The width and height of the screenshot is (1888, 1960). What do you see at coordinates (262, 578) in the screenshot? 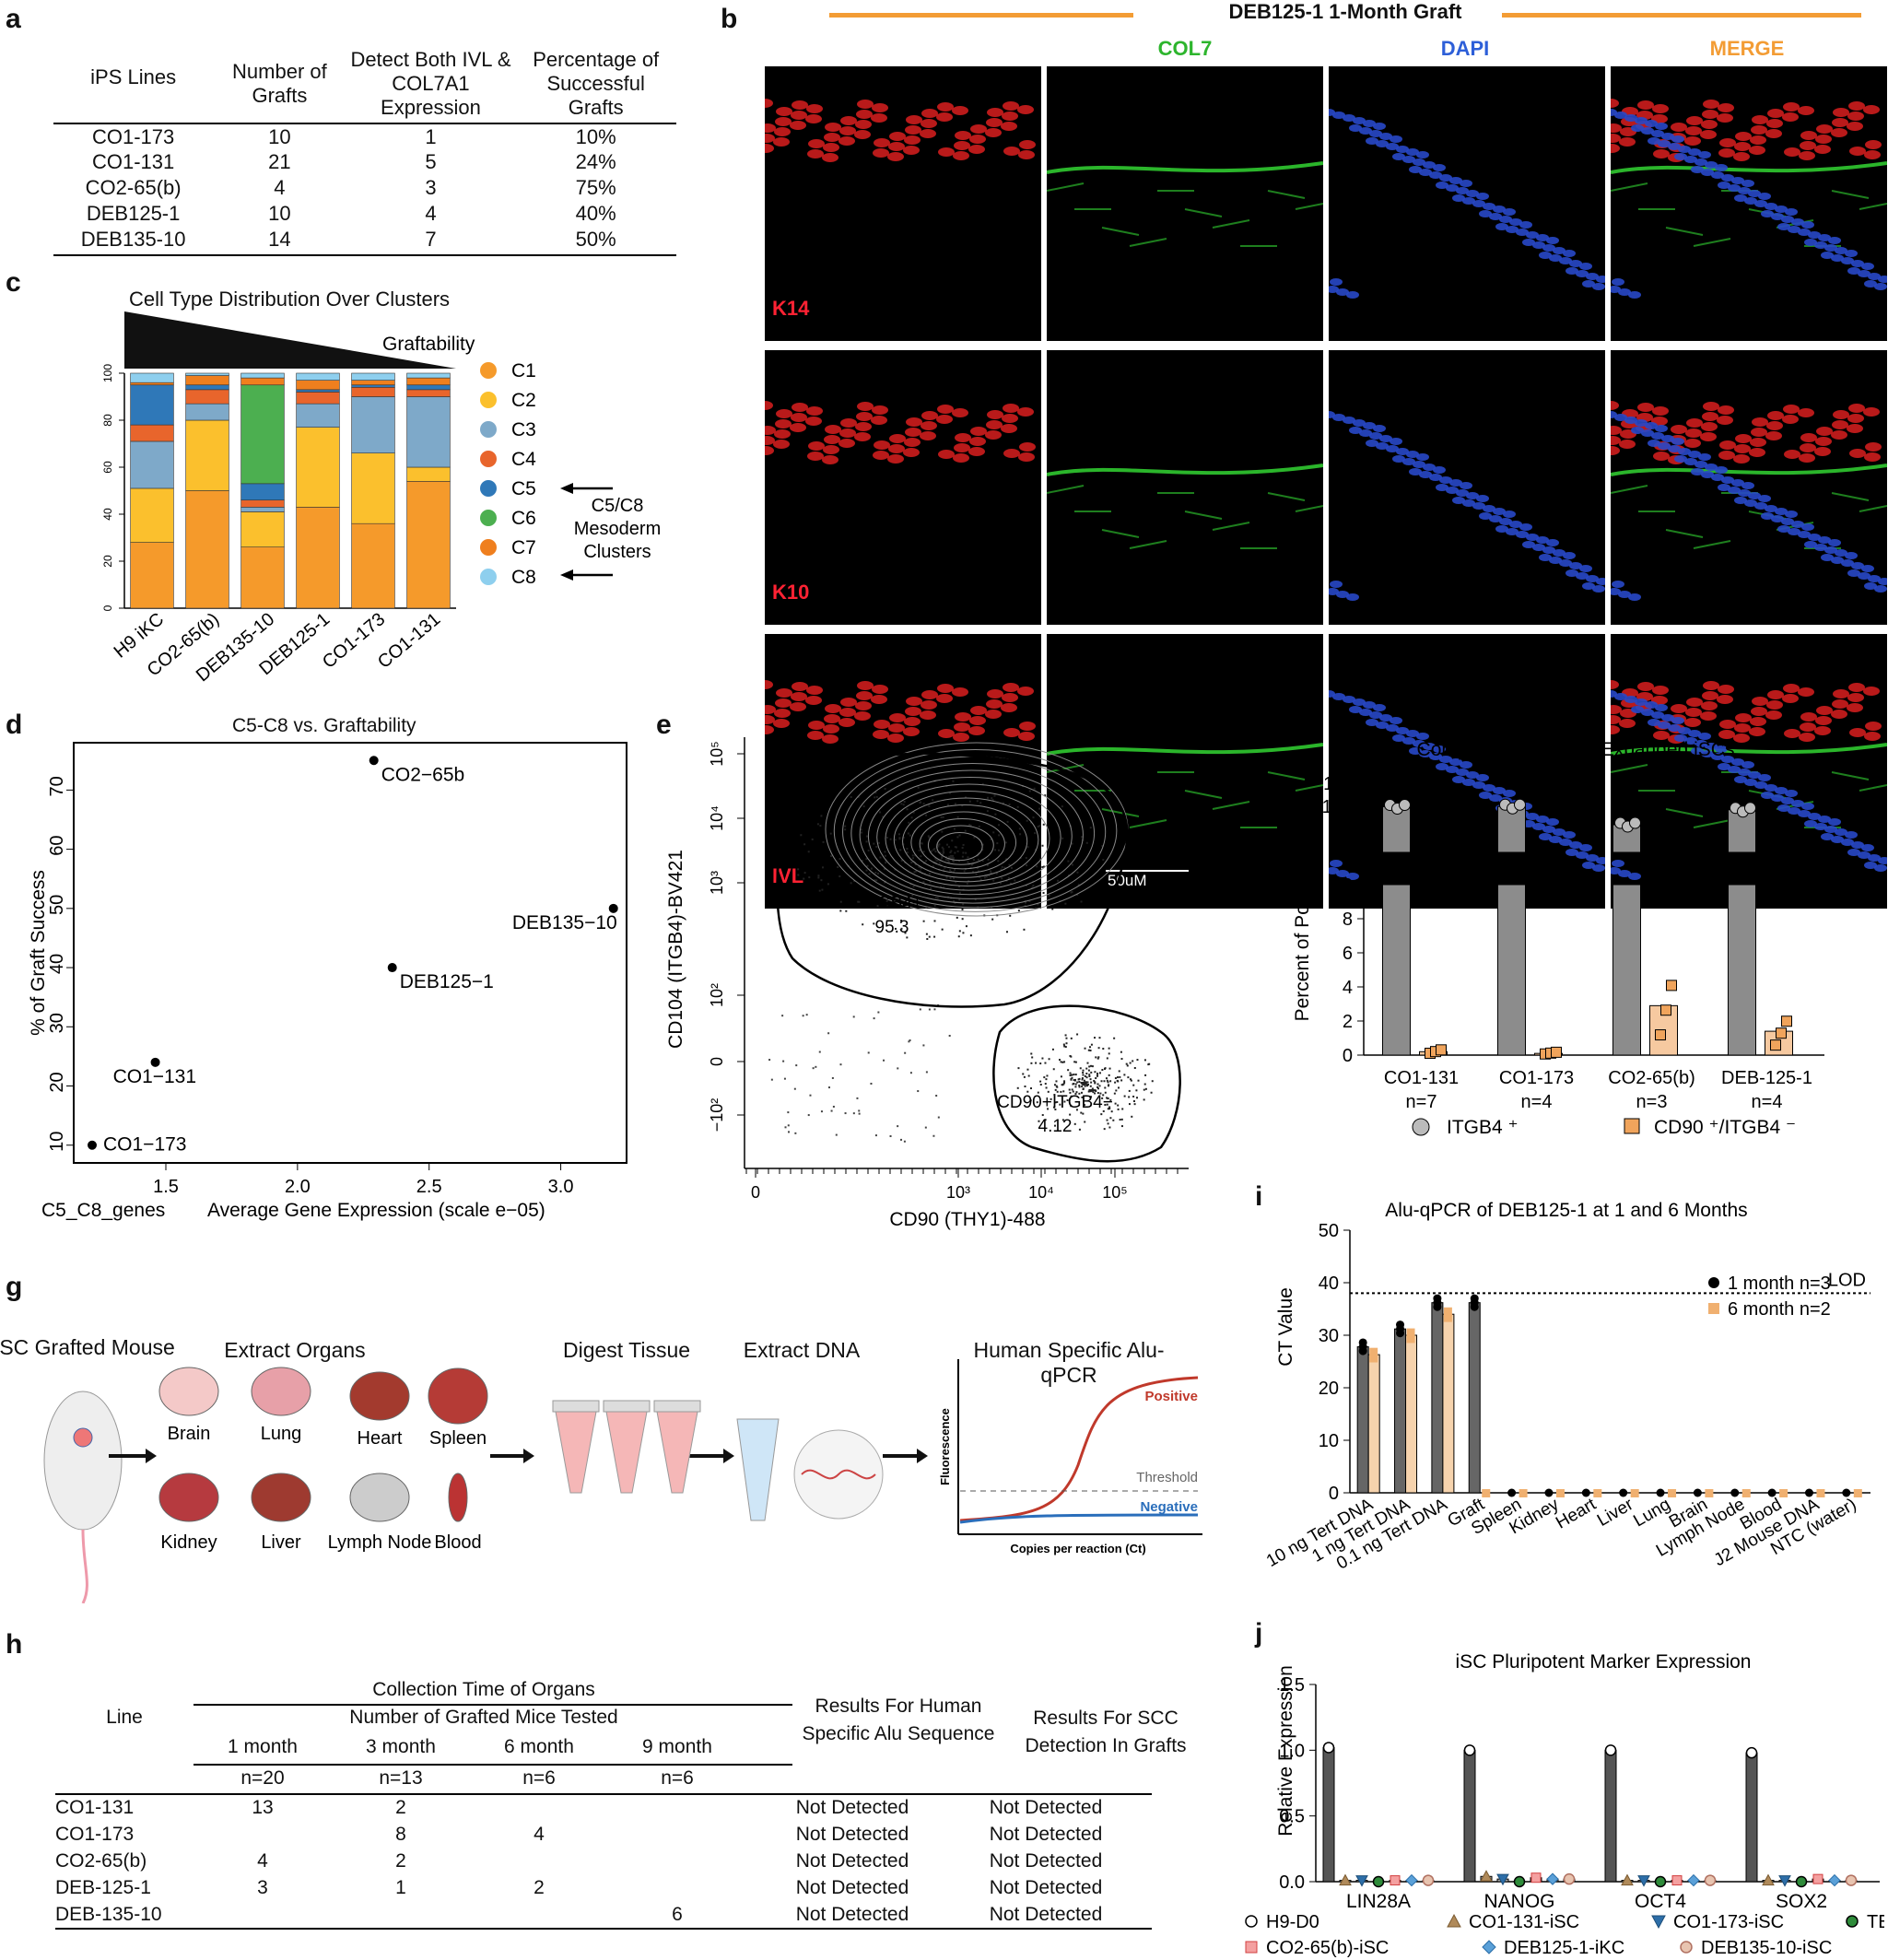
I see `c-bar-C1` at bounding box center [262, 578].